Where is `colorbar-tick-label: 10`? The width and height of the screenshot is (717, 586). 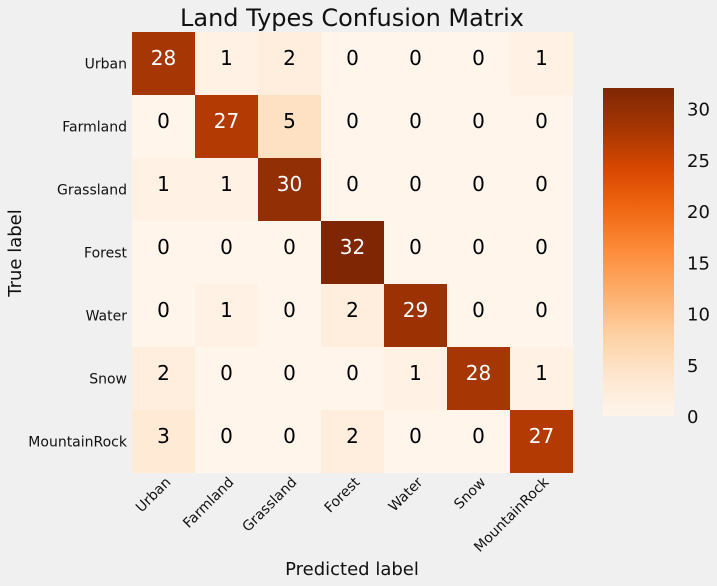
colorbar-tick-label: 10 is located at coordinates (698, 315).